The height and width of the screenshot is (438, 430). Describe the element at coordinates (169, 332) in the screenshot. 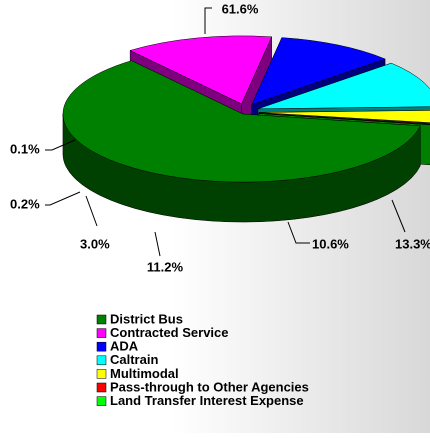

I see `legend-label: Contracted Service` at that location.